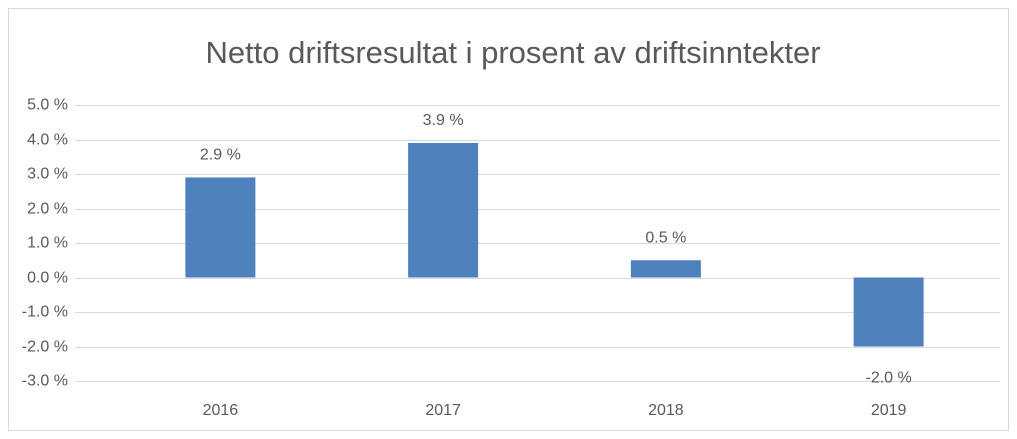 This screenshot has width=1017, height=439. I want to click on y-tick-label: 0.0 %, so click(47, 278).